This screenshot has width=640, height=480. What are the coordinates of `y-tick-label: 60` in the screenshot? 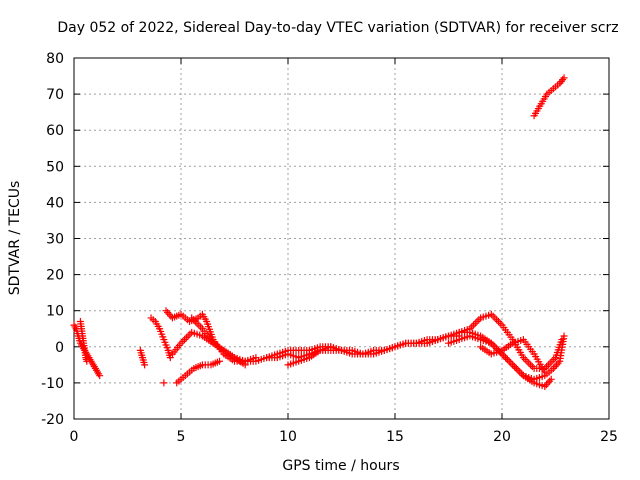 It's located at (55, 131).